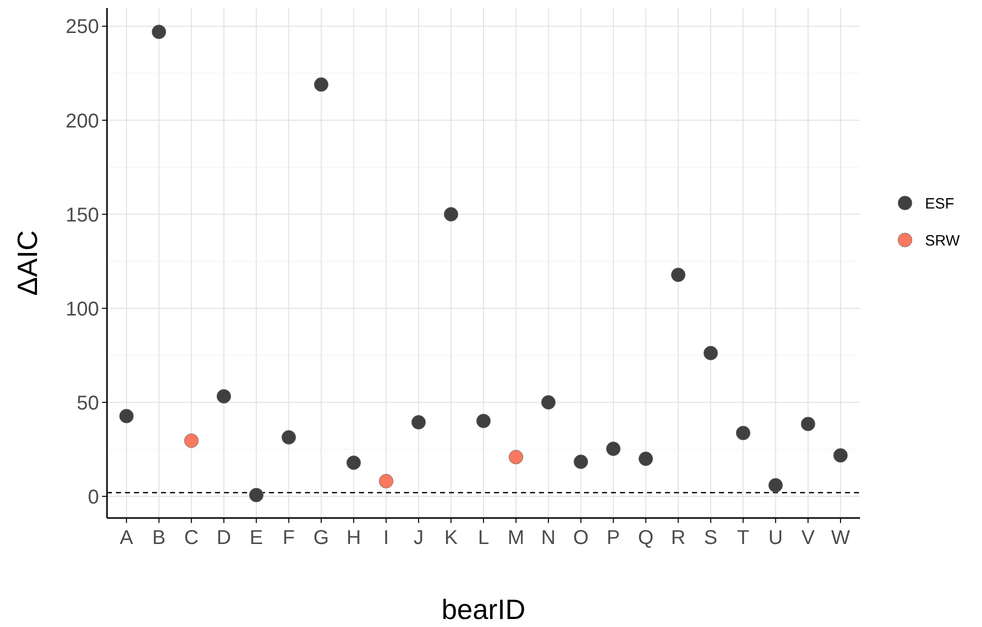 This screenshot has height=627, width=982. What do you see at coordinates (27, 263) in the screenshot?
I see `y-axis-title: ΔAIC` at bounding box center [27, 263].